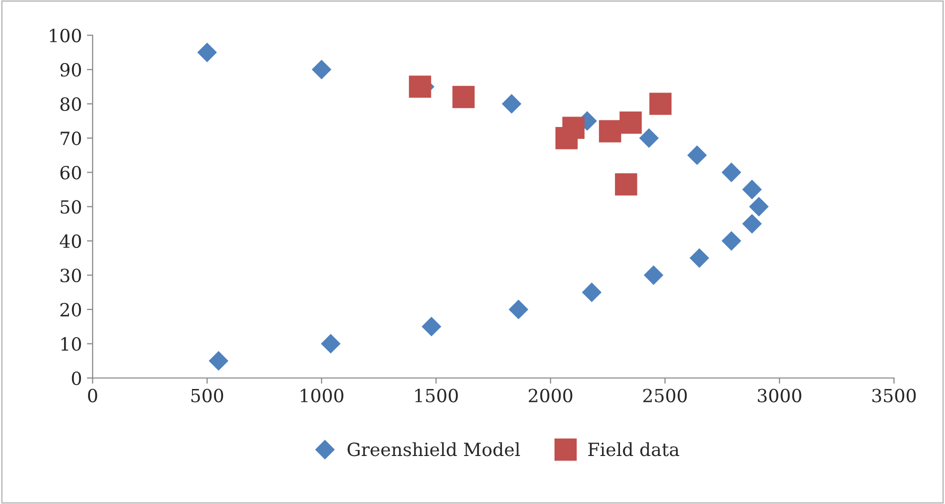 Image resolution: width=945 pixels, height=504 pixels. What do you see at coordinates (550, 395) in the screenshot?
I see `x-tick-label: 2000` at bounding box center [550, 395].